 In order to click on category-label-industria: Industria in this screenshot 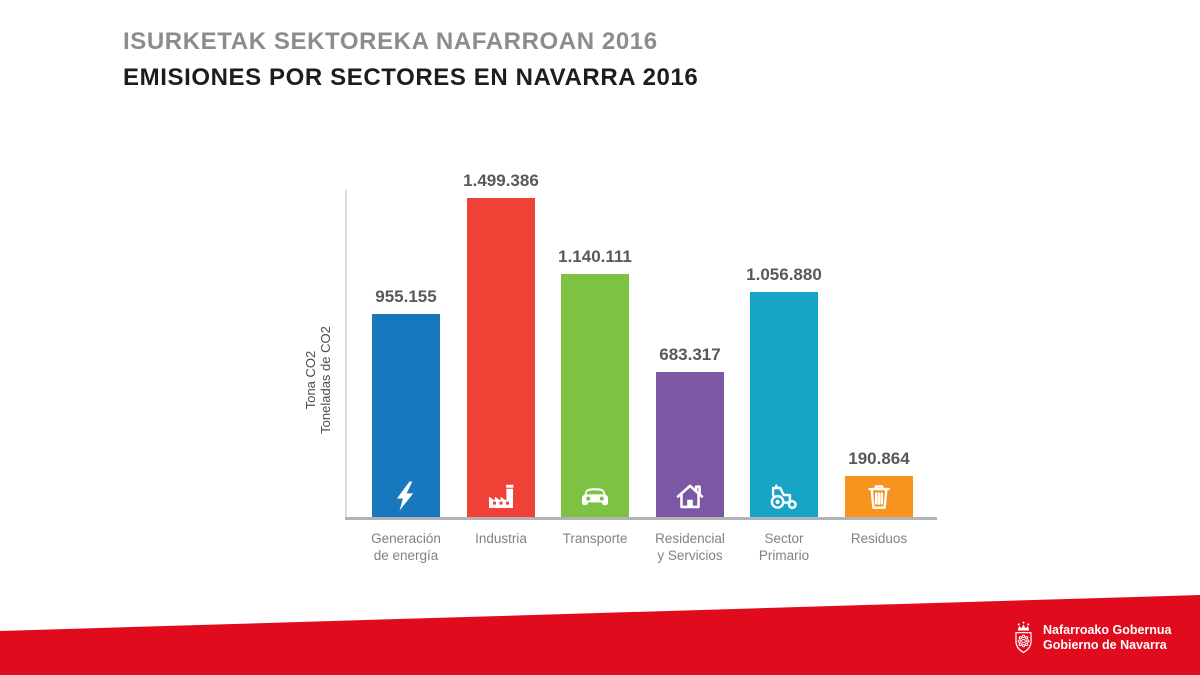, I will do `click(501, 538)`.